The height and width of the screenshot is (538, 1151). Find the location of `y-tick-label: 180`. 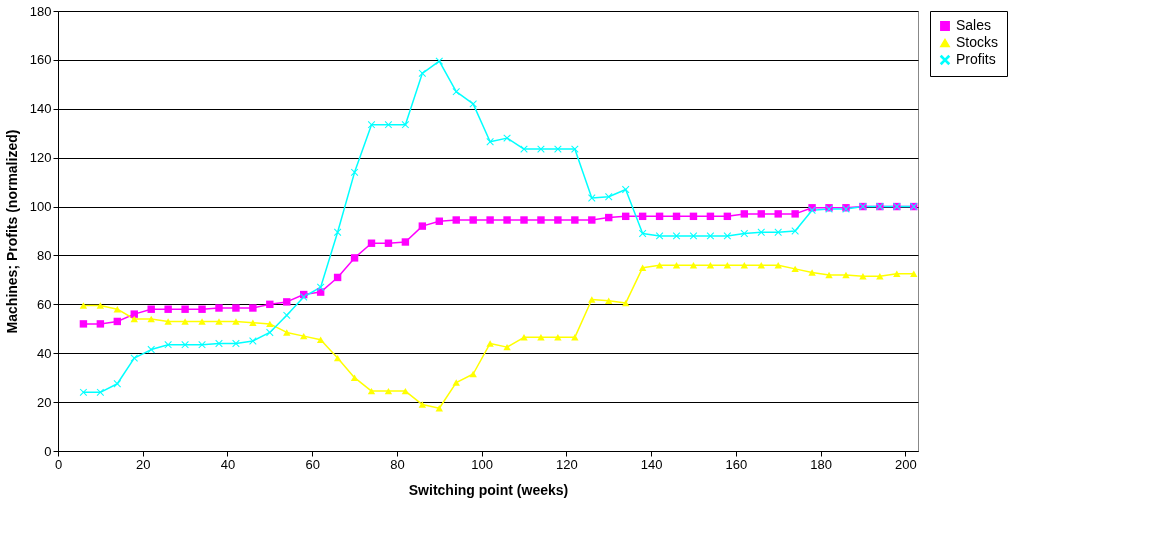

y-tick-label: 180 is located at coordinates (40, 11).